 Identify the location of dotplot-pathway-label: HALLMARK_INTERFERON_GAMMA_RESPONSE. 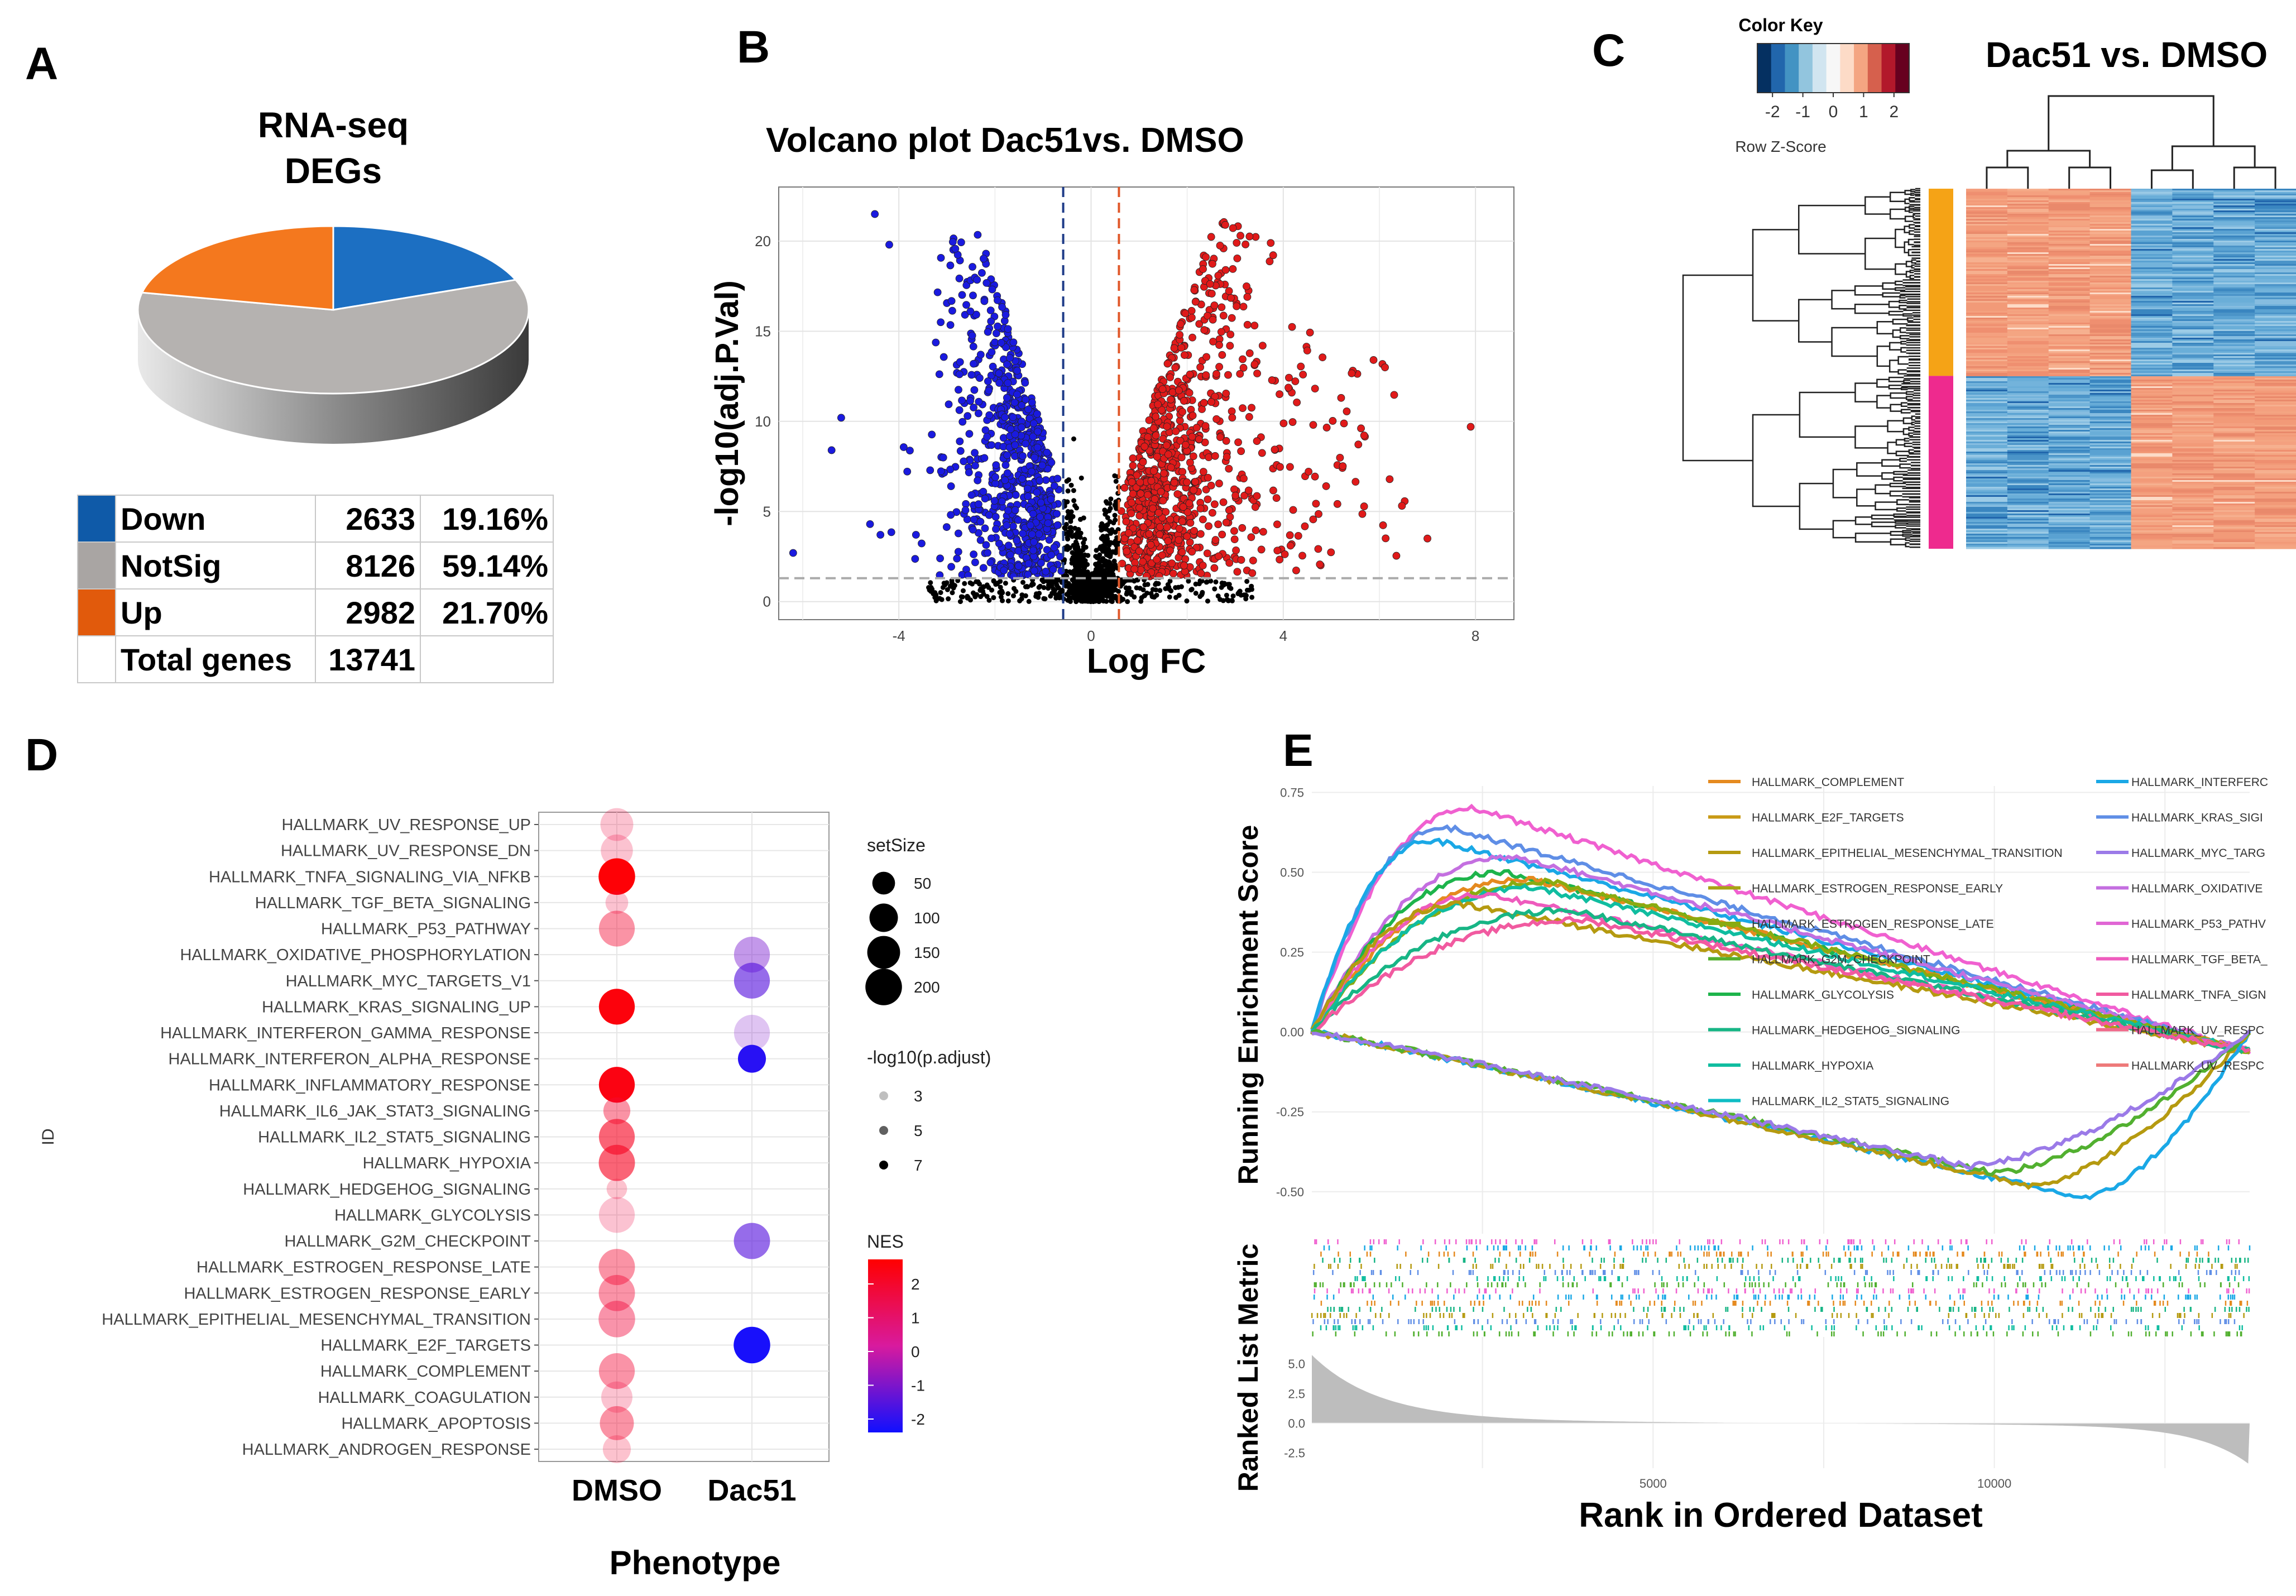
(345, 1033).